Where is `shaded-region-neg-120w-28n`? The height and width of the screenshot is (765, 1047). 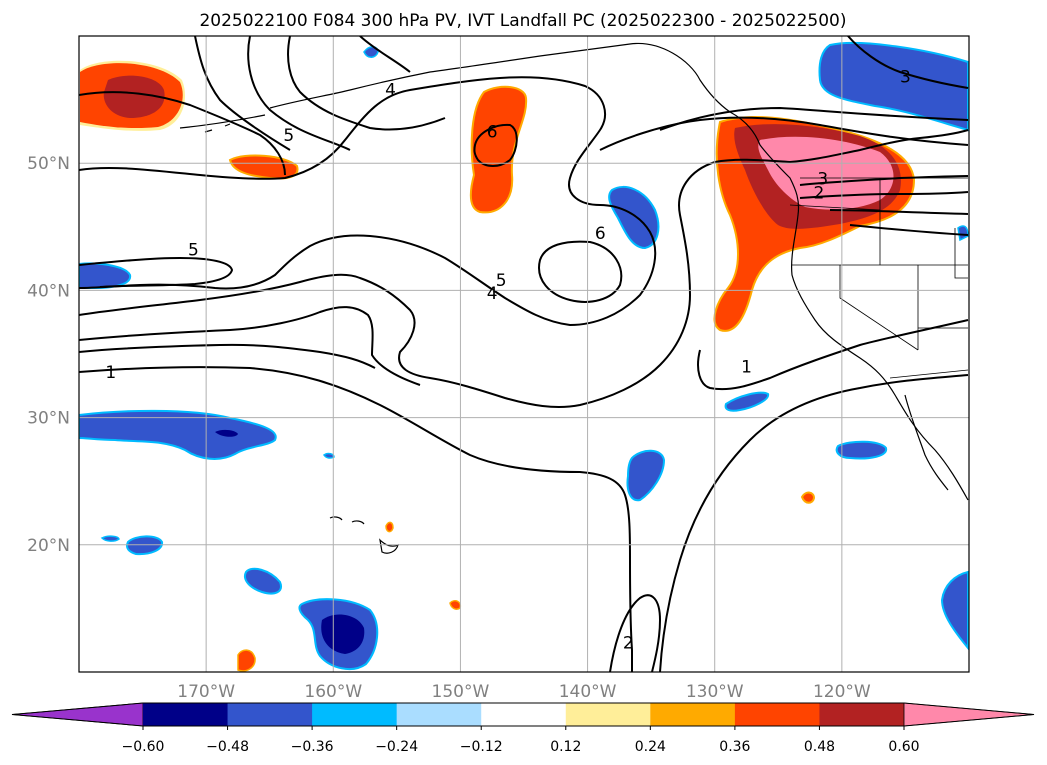 shaded-region-neg-120w-28n is located at coordinates (861, 450).